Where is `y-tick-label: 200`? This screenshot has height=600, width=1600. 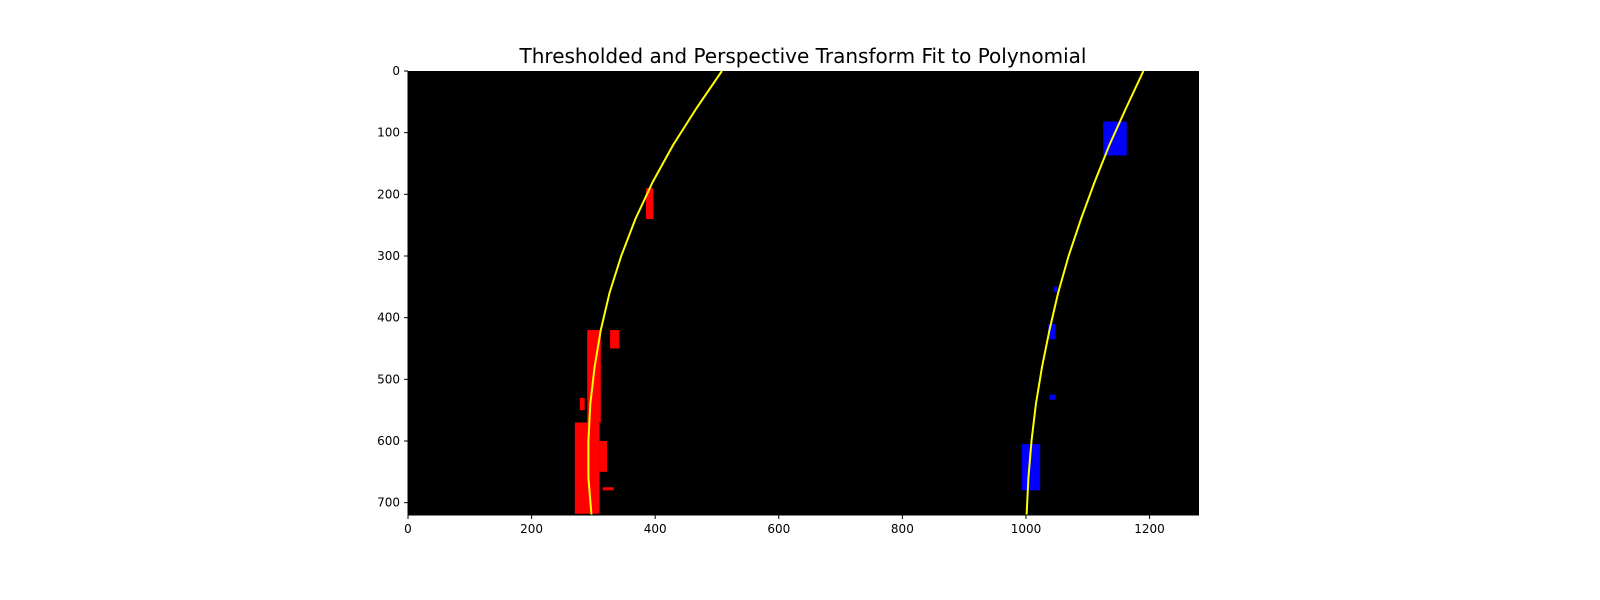
y-tick-label: 200 is located at coordinates (388, 194).